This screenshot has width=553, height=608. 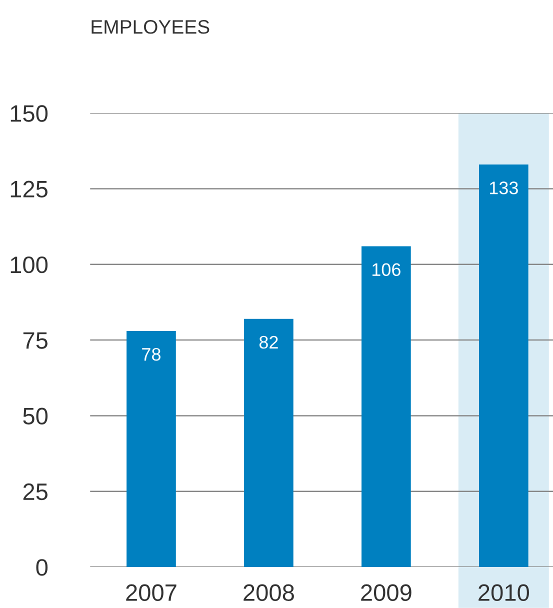 I want to click on y-tick-label: 75, so click(x=35, y=340).